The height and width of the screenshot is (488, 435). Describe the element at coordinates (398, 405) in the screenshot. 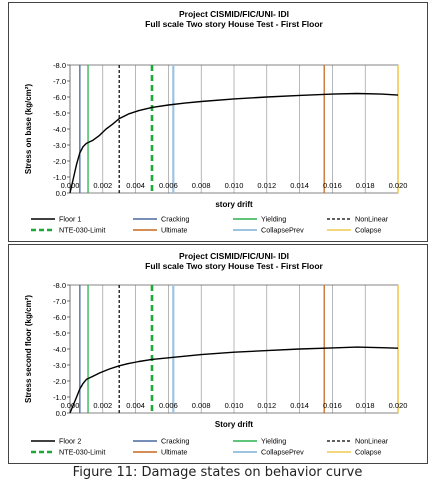

I see `bottom-x-tick-label: 0.020` at that location.